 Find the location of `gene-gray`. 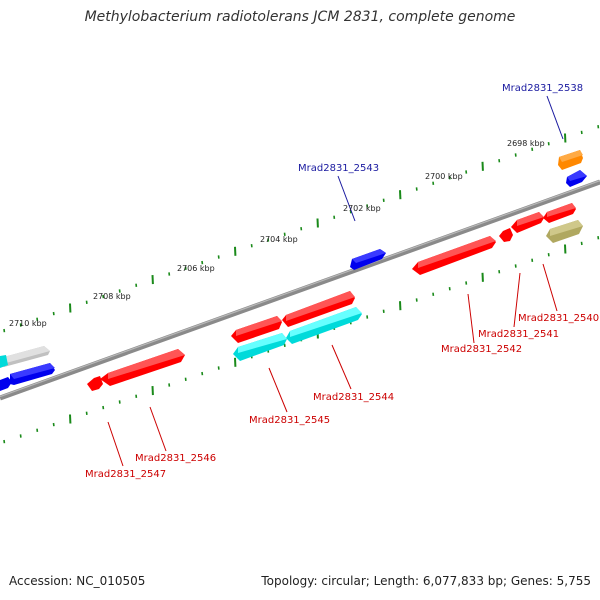

gene-gray is located at coordinates (25, 356).